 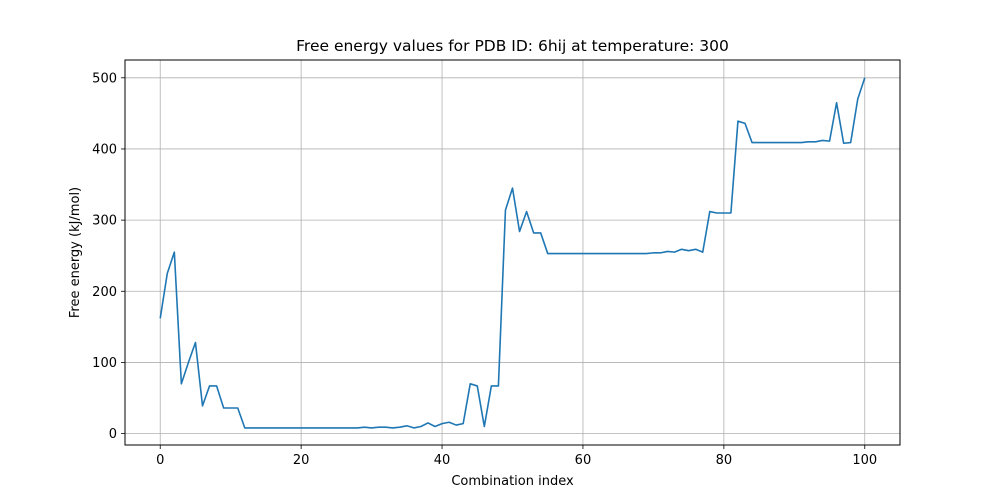 I want to click on y-tick-label: 100, so click(x=104, y=363).